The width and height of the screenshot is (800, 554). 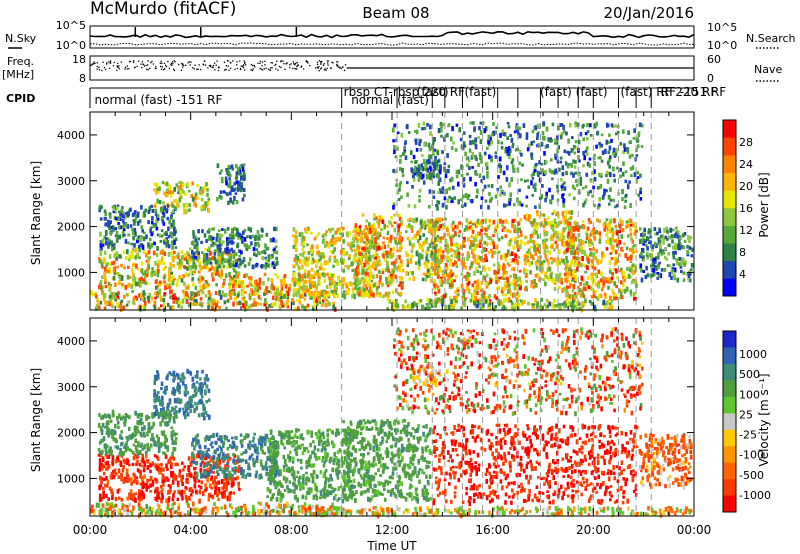 I want to click on freq-left-tick-top: 18, so click(x=79, y=59).